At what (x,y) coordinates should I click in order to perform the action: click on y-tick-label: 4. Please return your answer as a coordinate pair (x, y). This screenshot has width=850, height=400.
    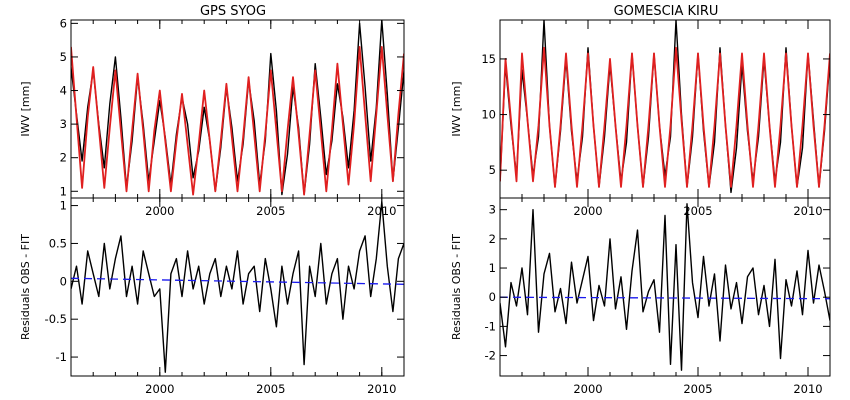
    Looking at the image, I should click on (63, 91).